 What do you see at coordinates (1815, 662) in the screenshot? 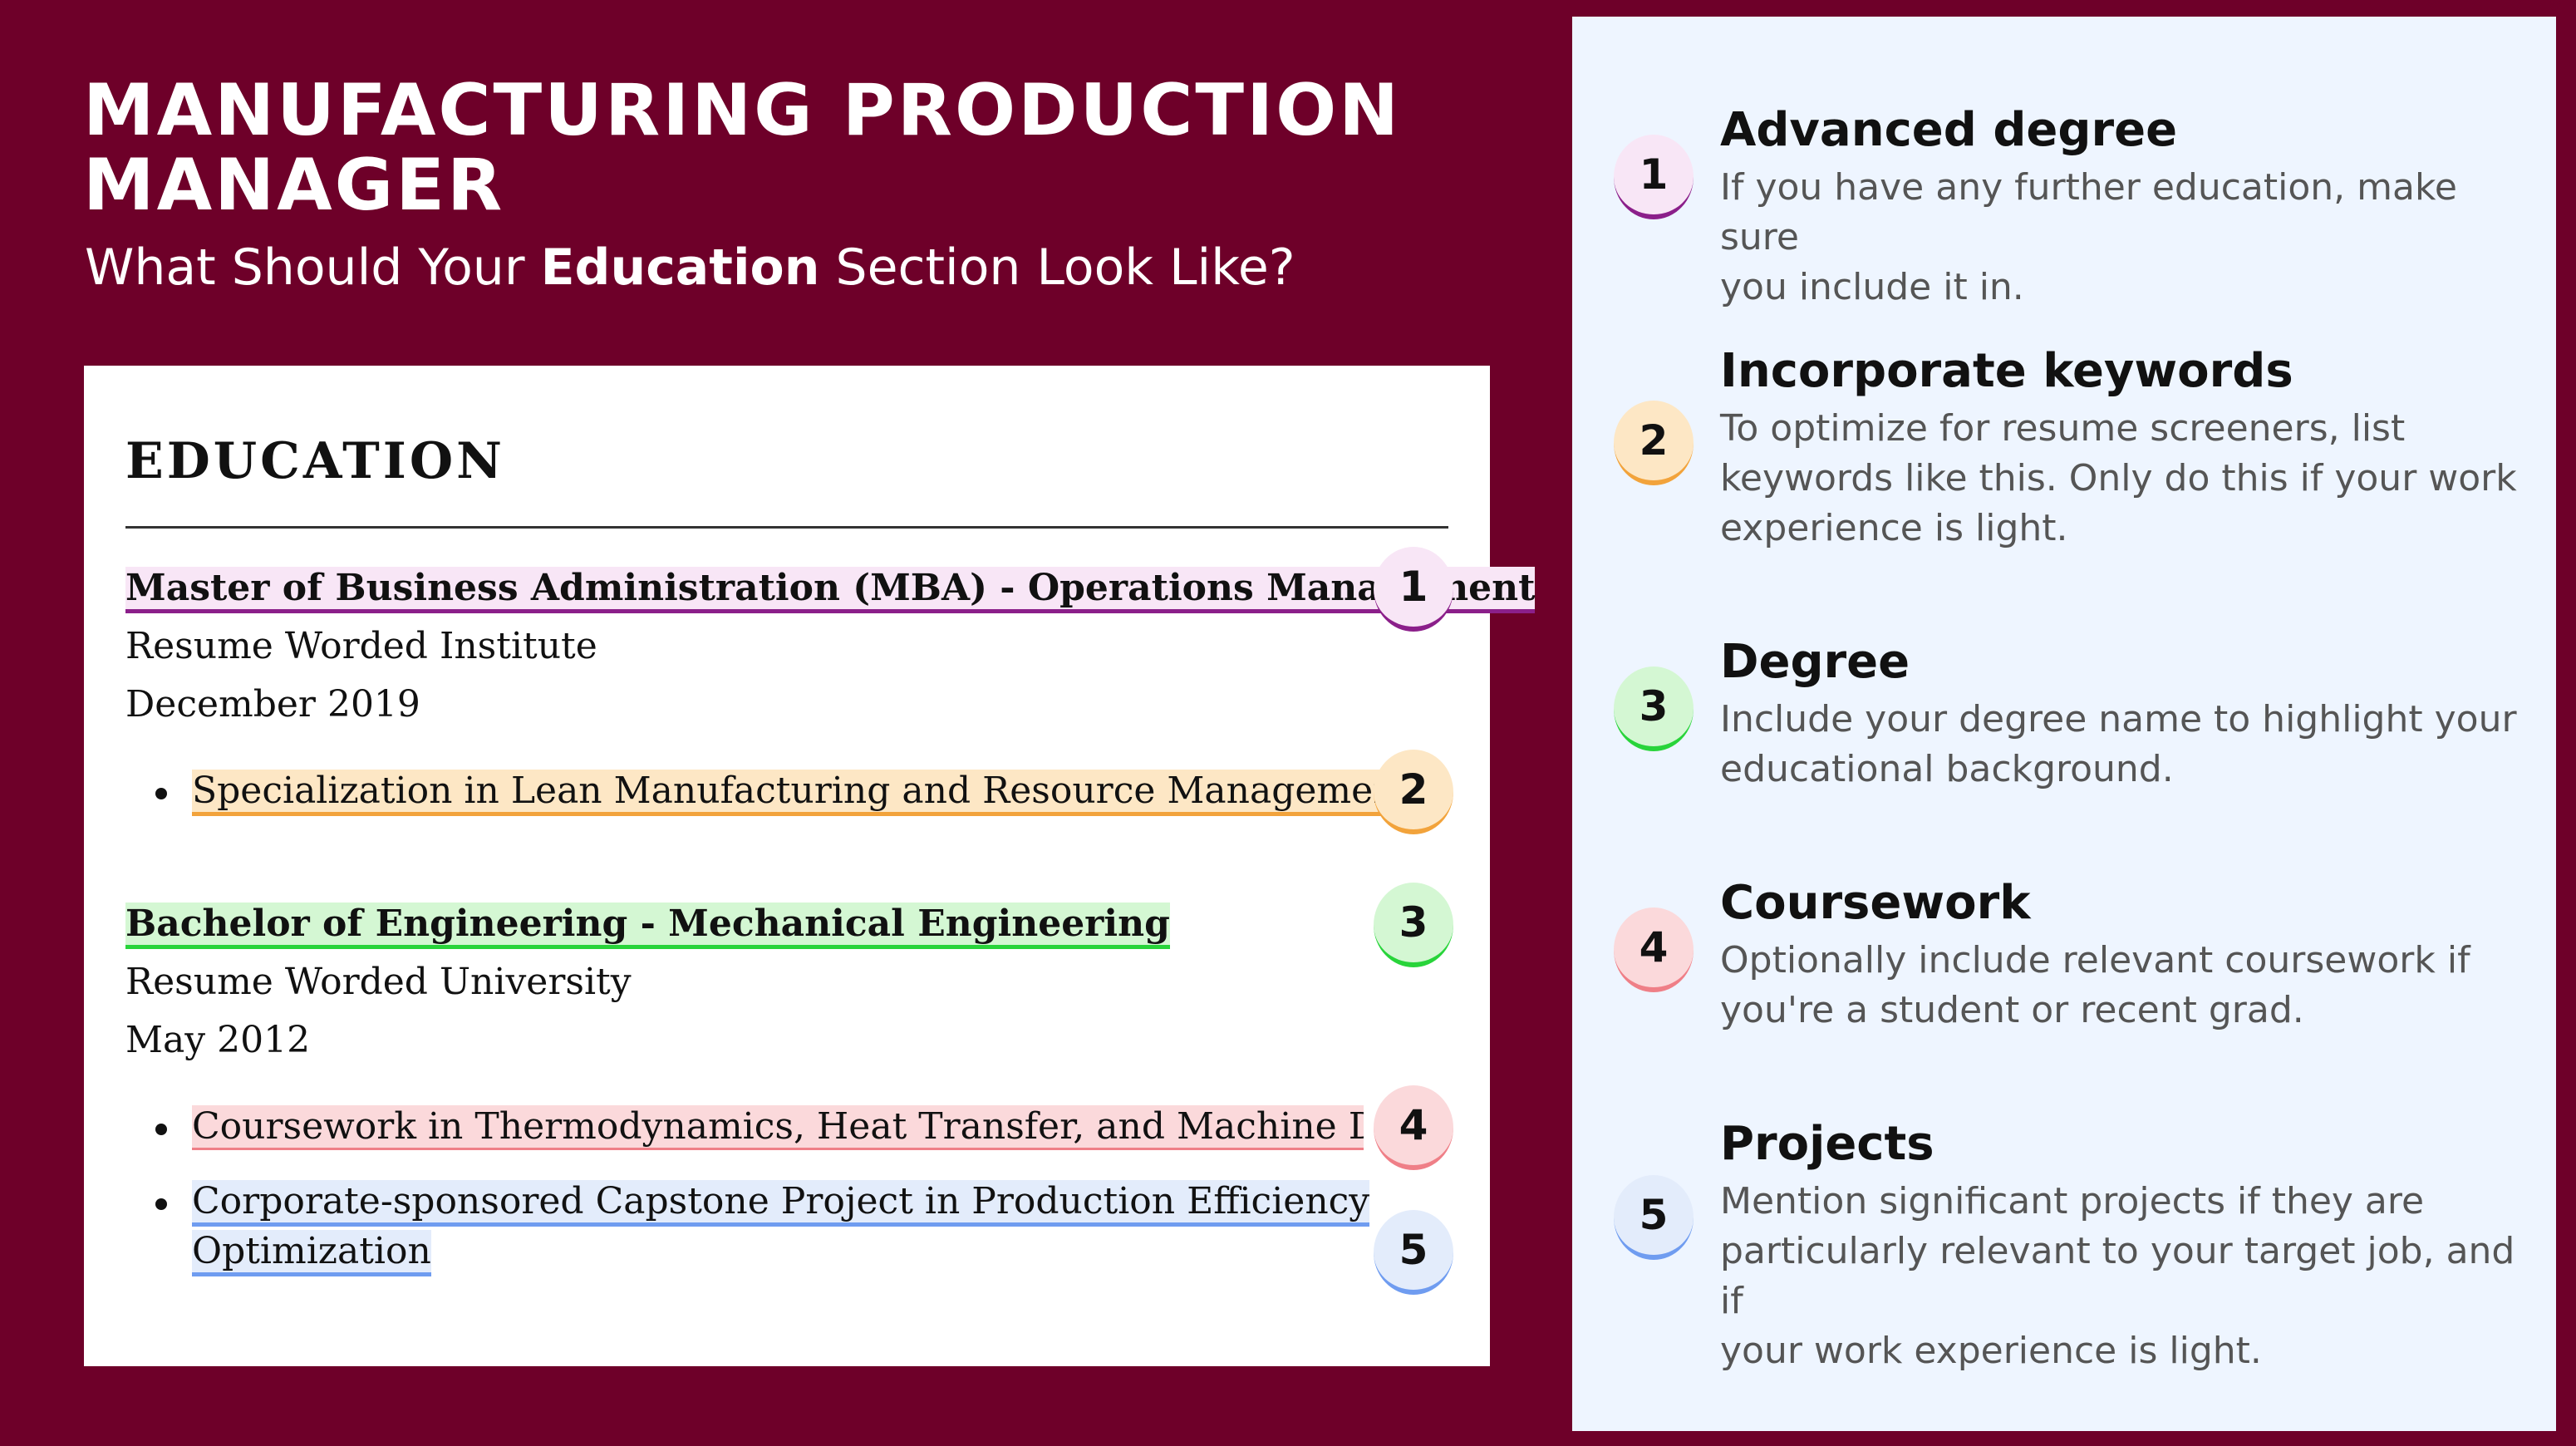
I see `tip-title: Degree` at bounding box center [1815, 662].